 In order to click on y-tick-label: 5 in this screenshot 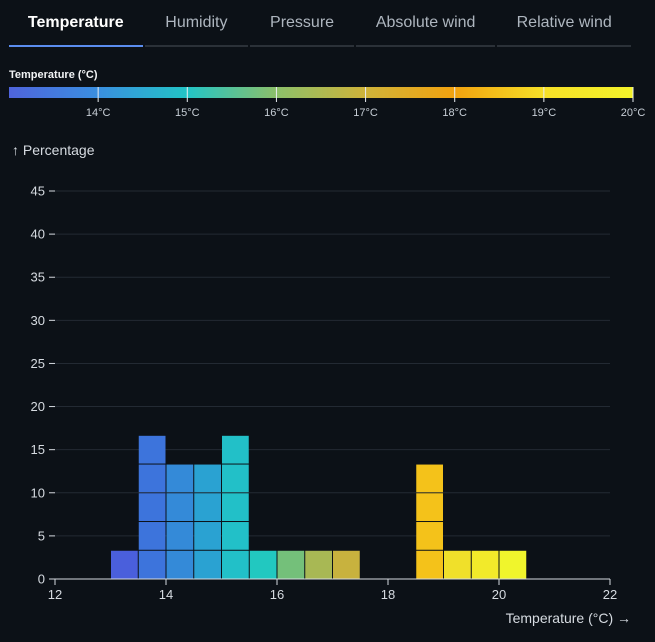, I will do `click(41, 535)`.